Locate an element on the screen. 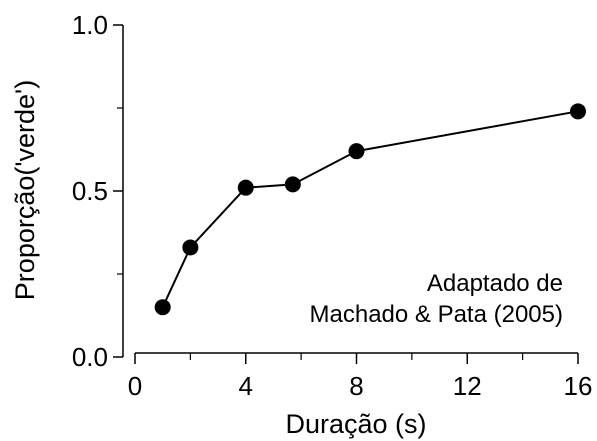 Image resolution: width=597 pixels, height=441 pixels. x-tick-label: 16 is located at coordinates (578, 386).